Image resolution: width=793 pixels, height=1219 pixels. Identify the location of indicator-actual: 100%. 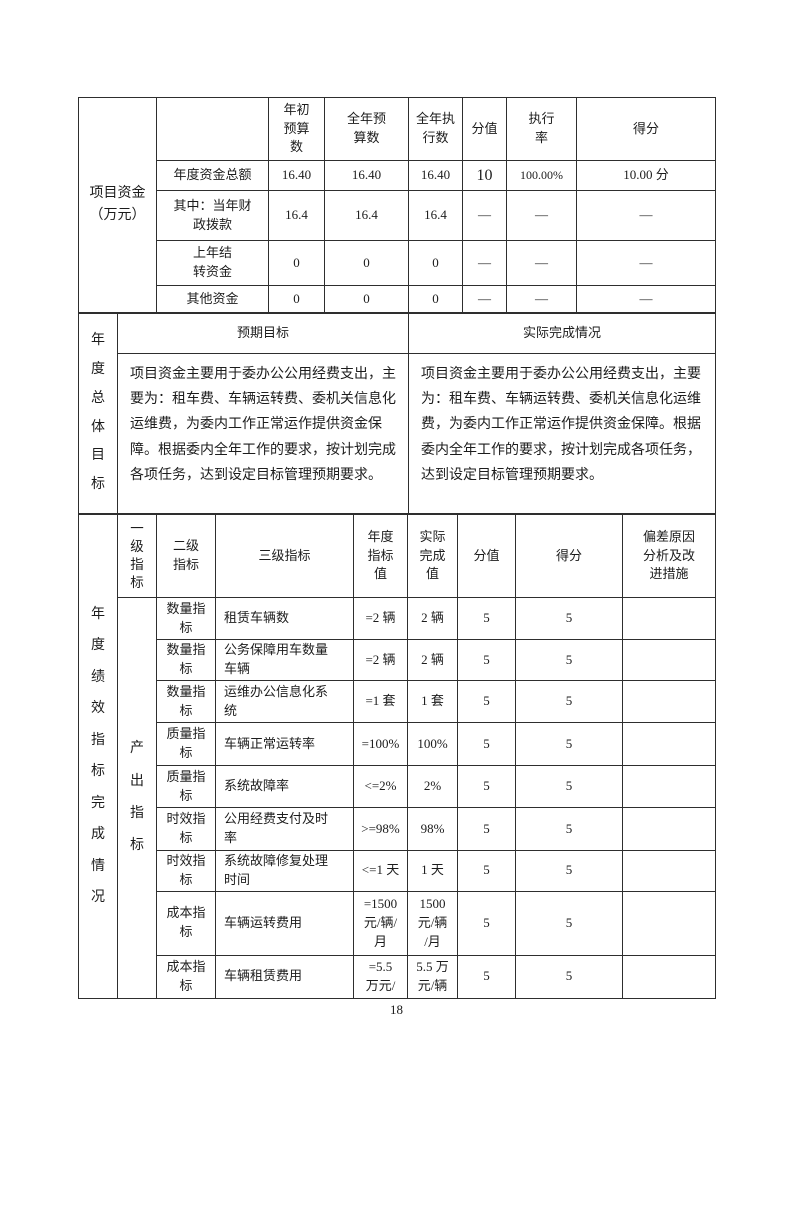
(432, 744).